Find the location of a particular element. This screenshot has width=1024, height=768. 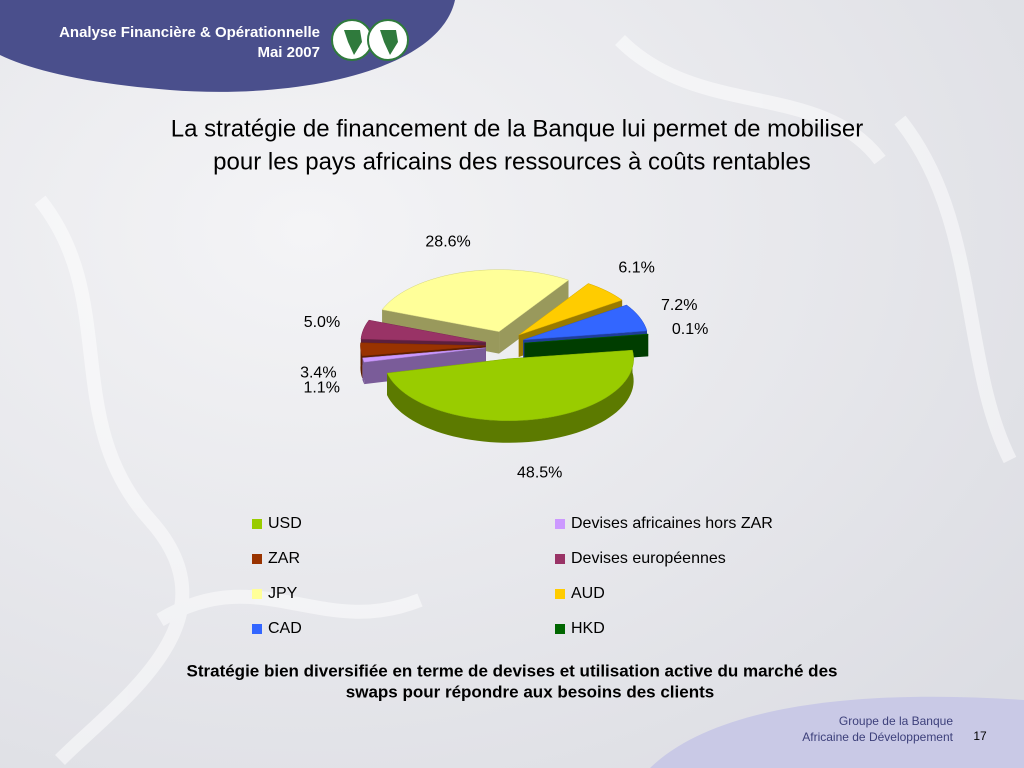

data-label: 3.4% is located at coordinates (318, 372).